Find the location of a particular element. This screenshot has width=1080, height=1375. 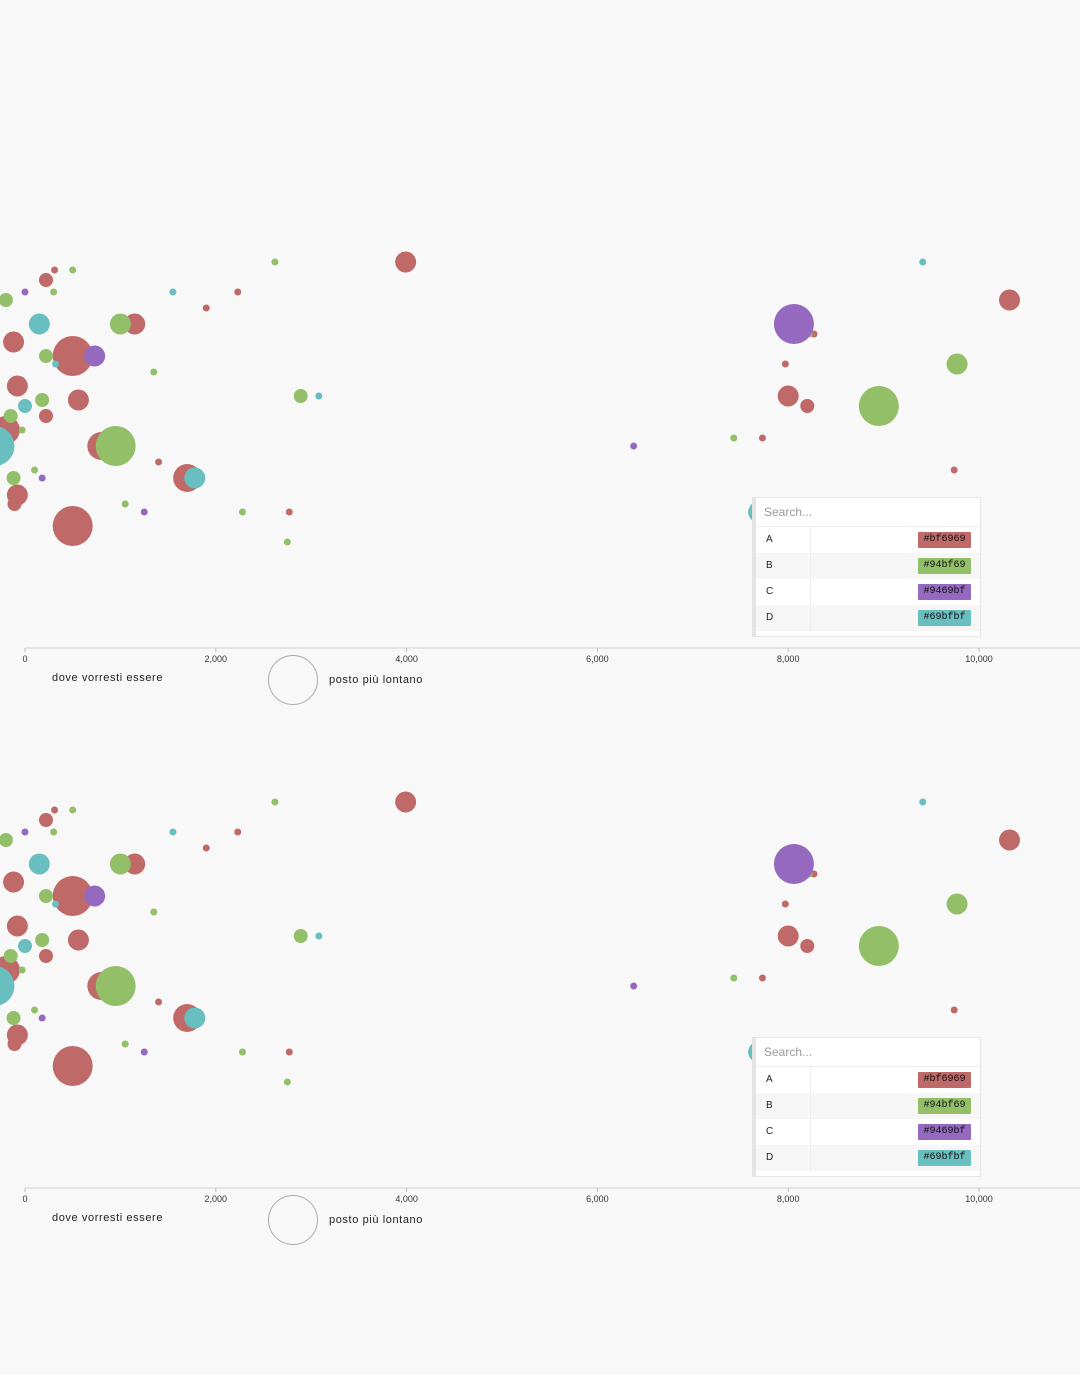

legend-row-b: B #94bf69 is located at coordinates (868, 566).